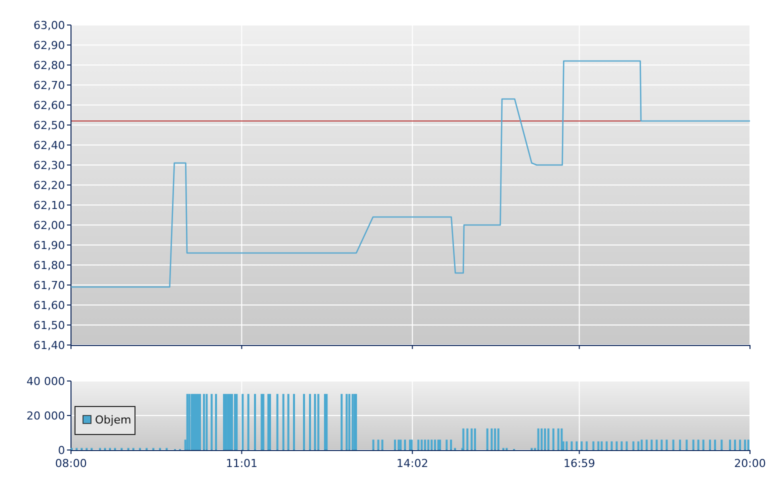 The height and width of the screenshot is (490, 780). I want to click on y-tick-label: 0, so click(61, 450).